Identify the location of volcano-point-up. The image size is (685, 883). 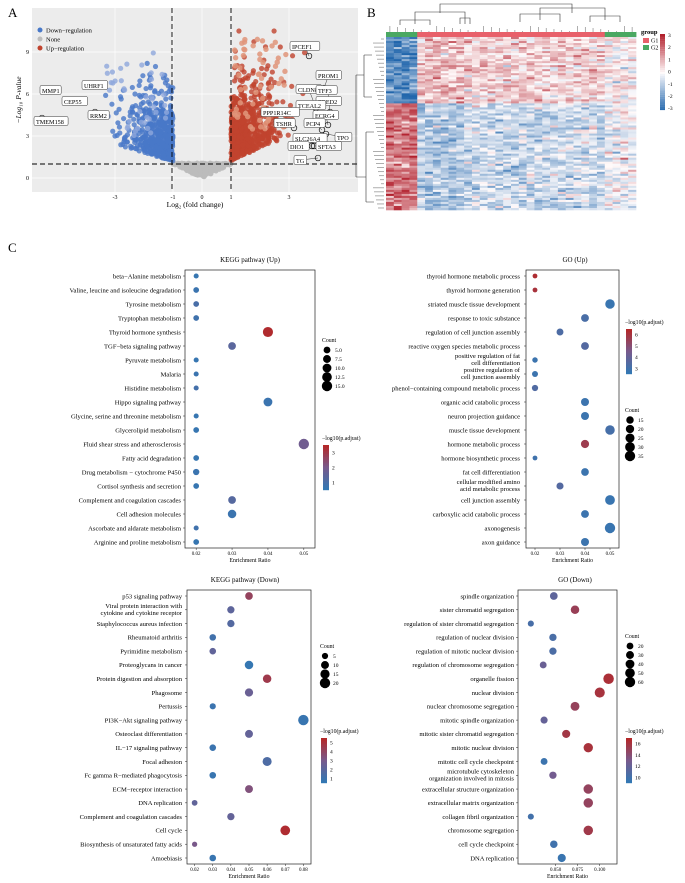
(288, 135).